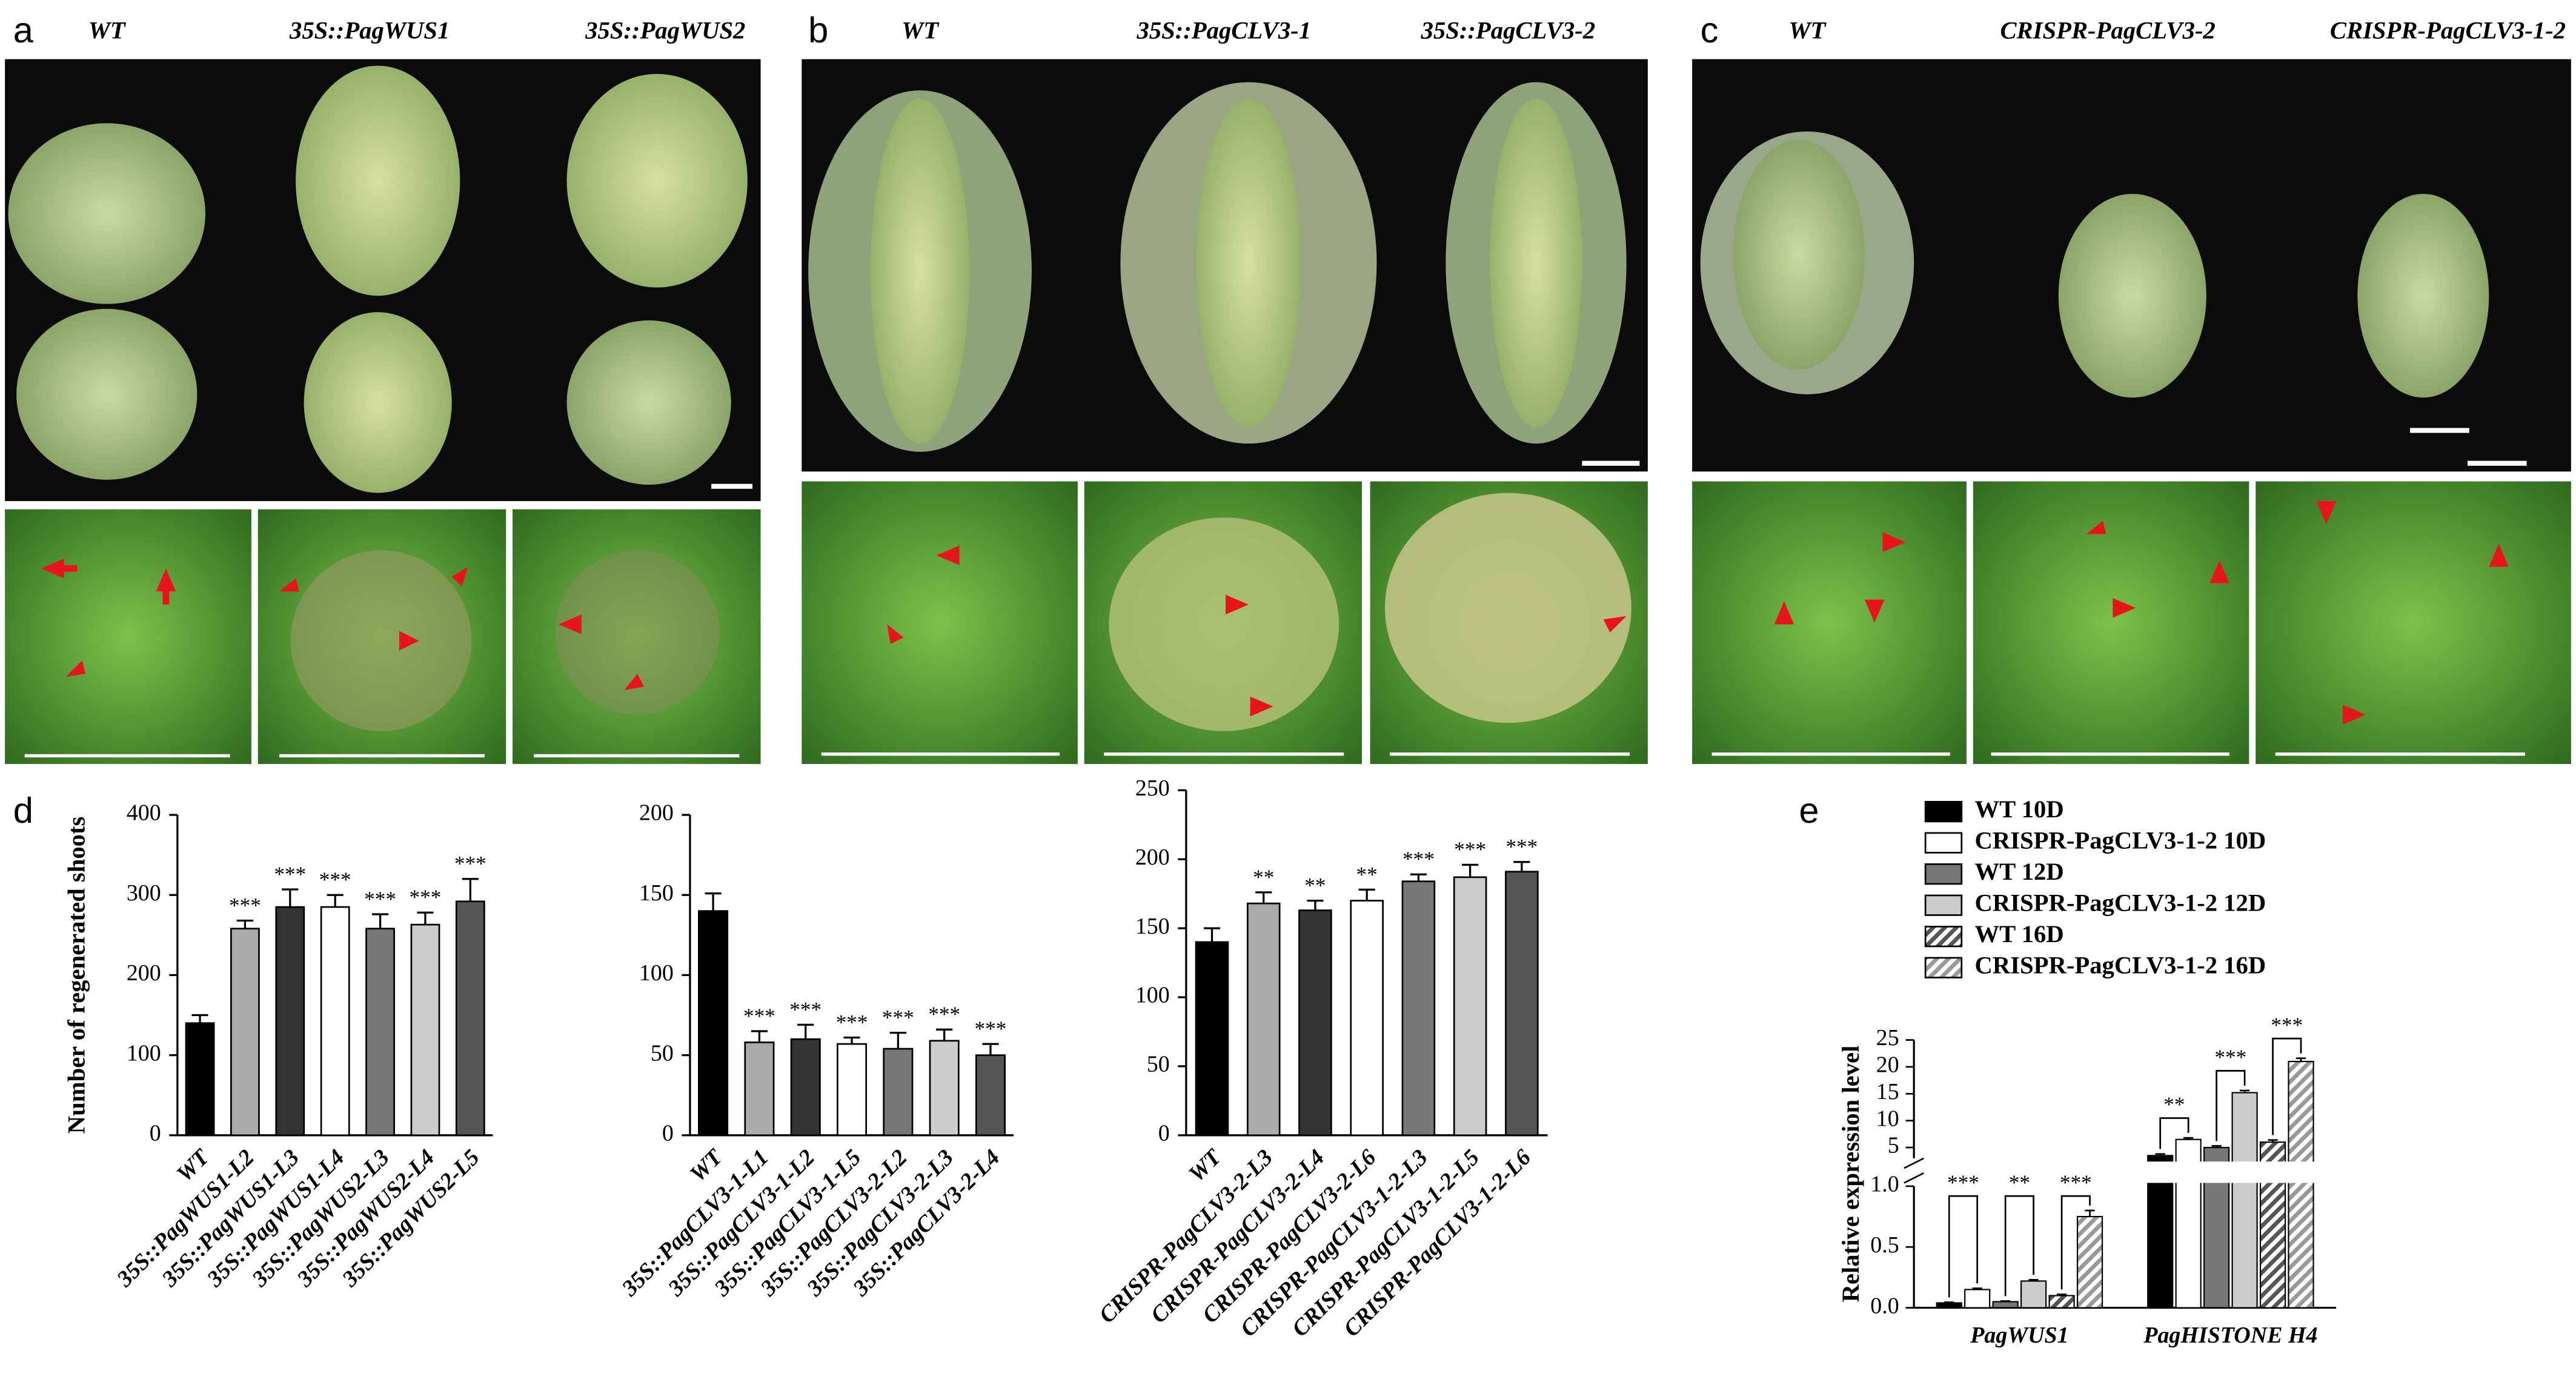 The width and height of the screenshot is (2576, 1385). I want to click on y-axis-label: Relative expression level, so click(1851, 1174).